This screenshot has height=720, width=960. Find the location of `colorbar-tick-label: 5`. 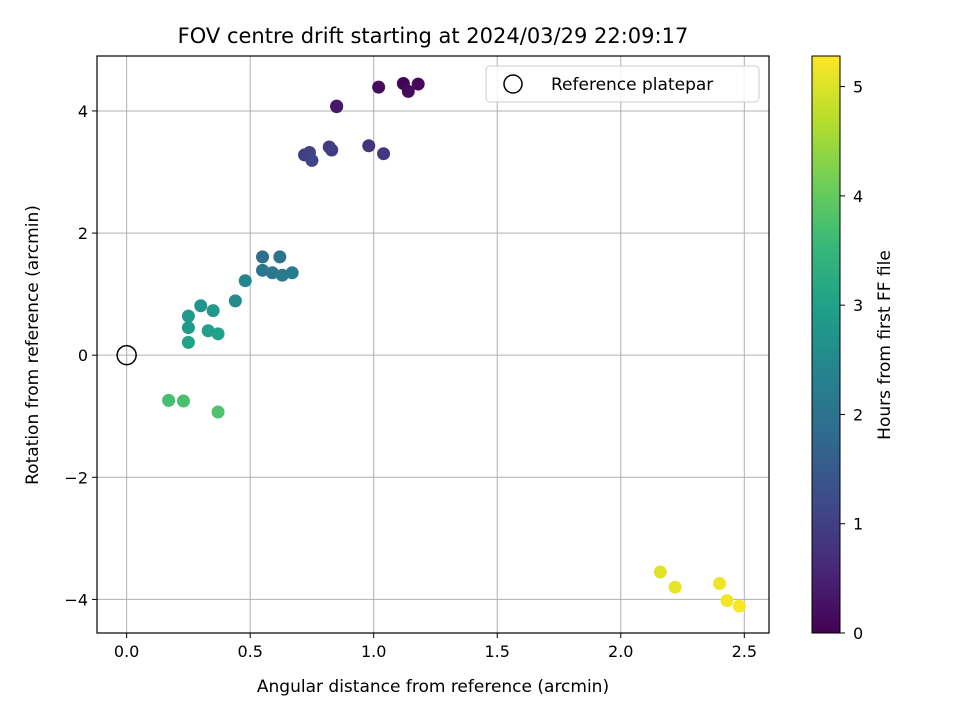

colorbar-tick-label: 5 is located at coordinates (858, 87).